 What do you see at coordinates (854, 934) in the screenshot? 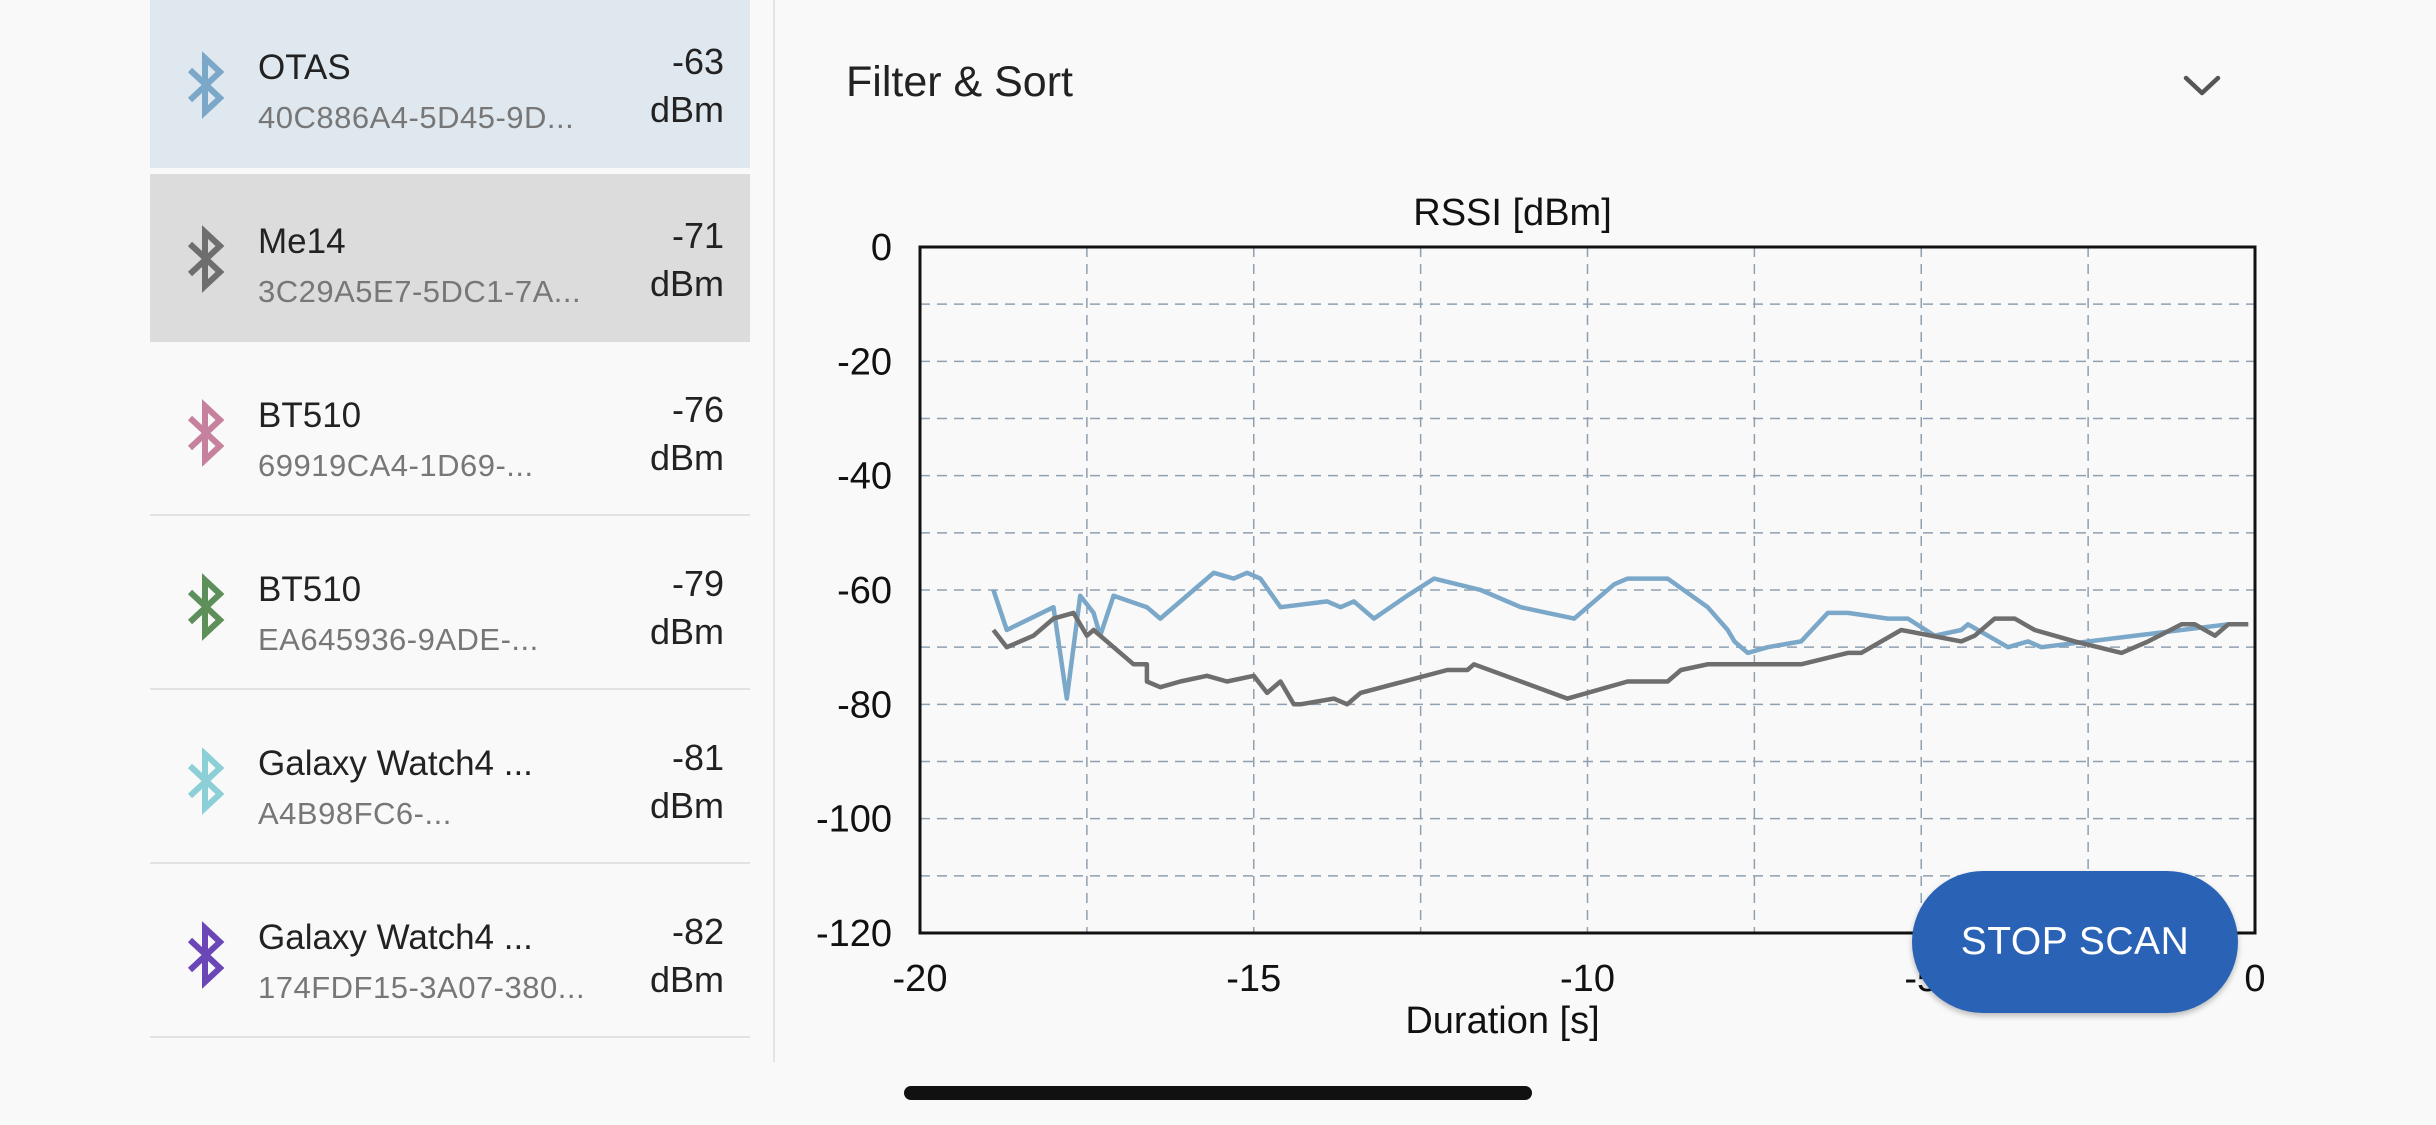
I see `y-tick-label: -120` at bounding box center [854, 934].